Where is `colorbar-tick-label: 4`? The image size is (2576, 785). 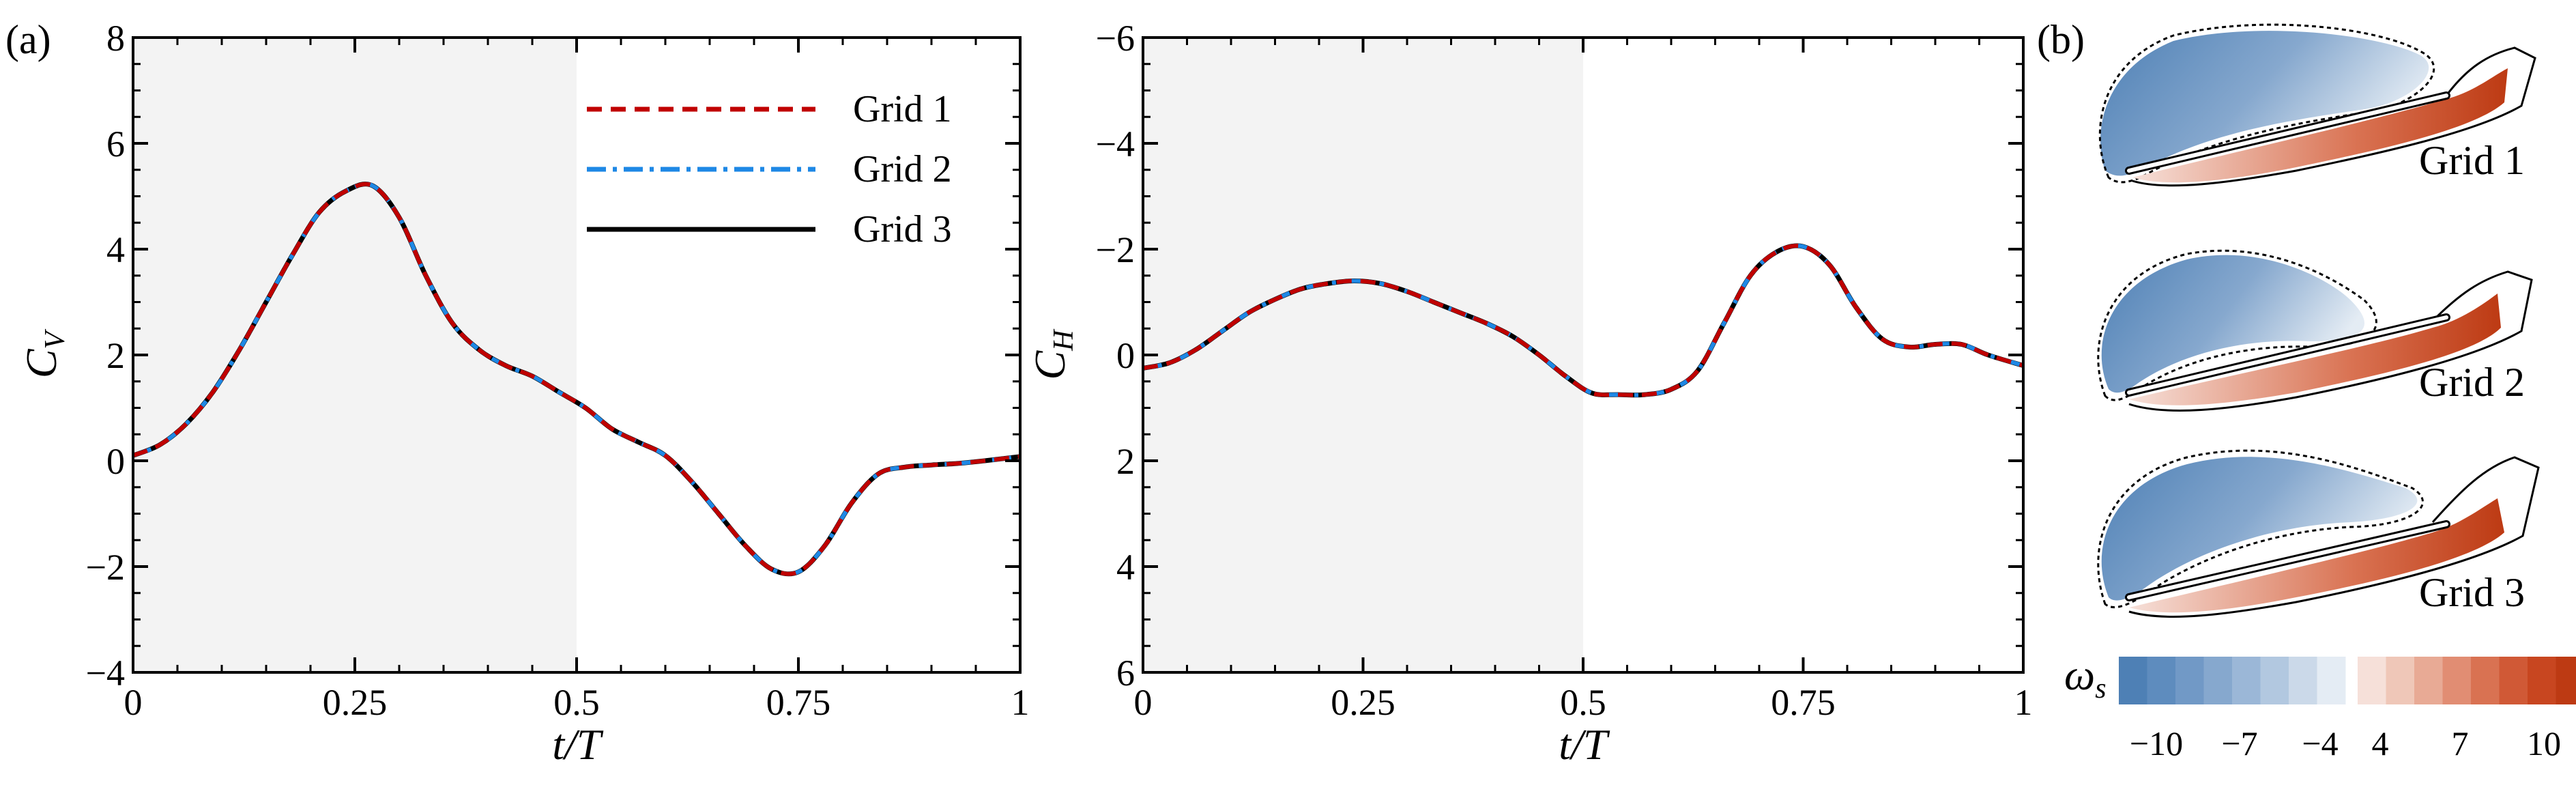
colorbar-tick-label: 4 is located at coordinates (2380, 743).